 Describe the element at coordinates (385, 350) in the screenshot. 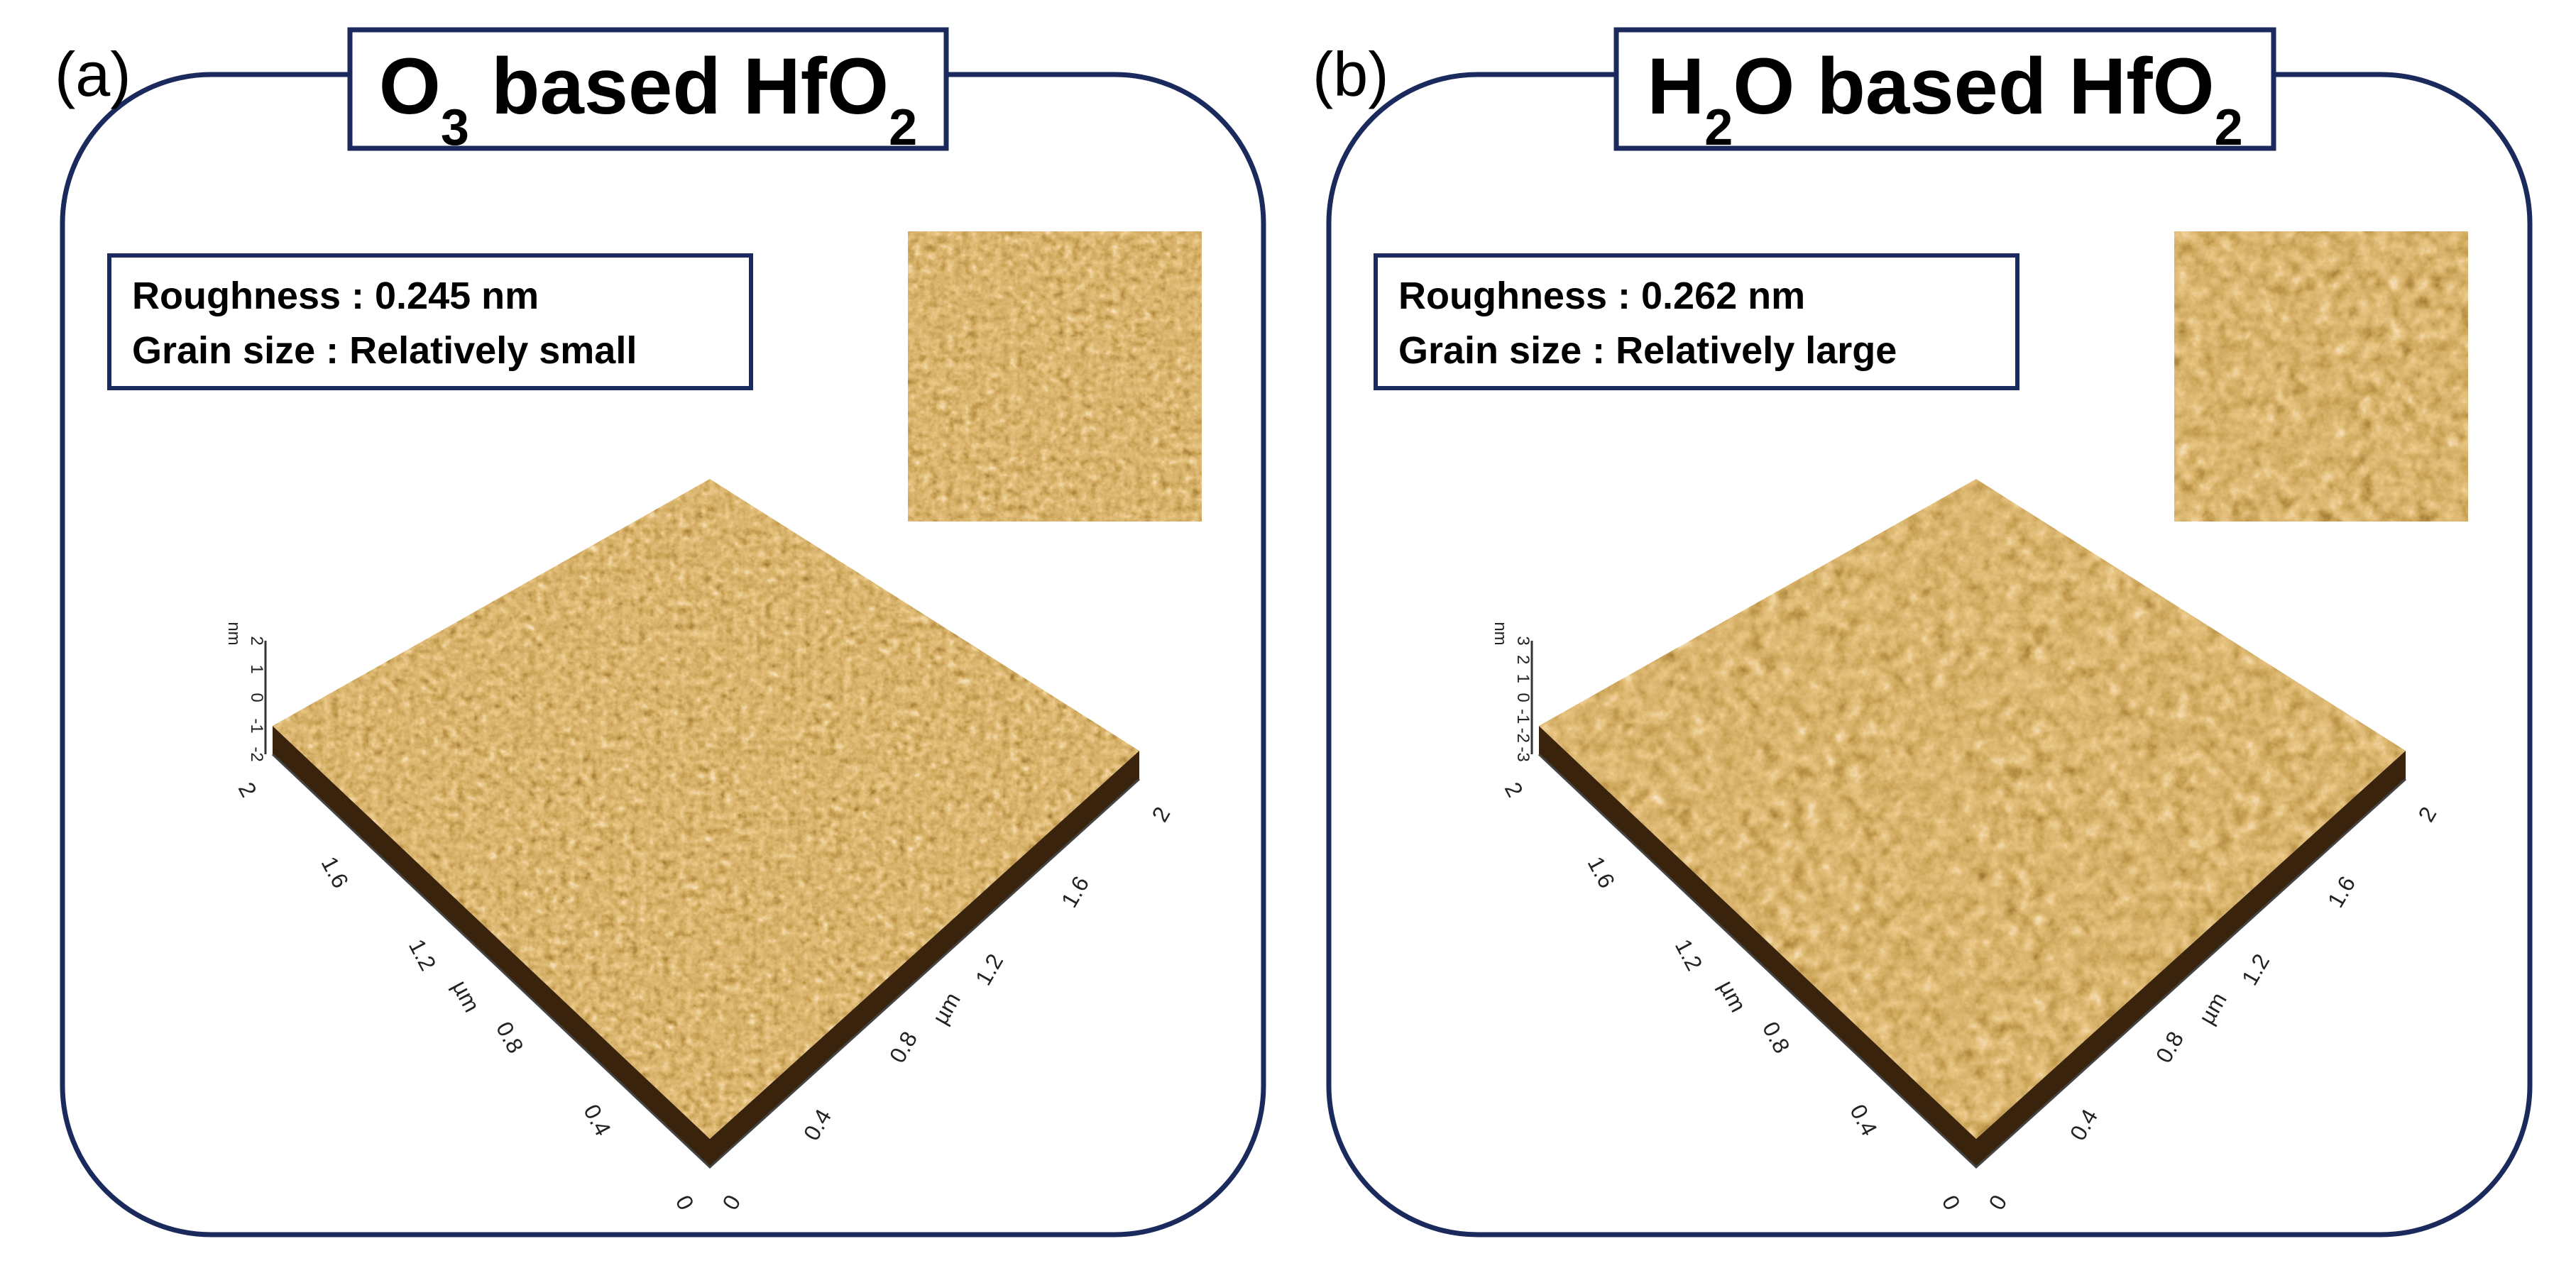

I see `info-line: Grain size : Relatively small` at that location.